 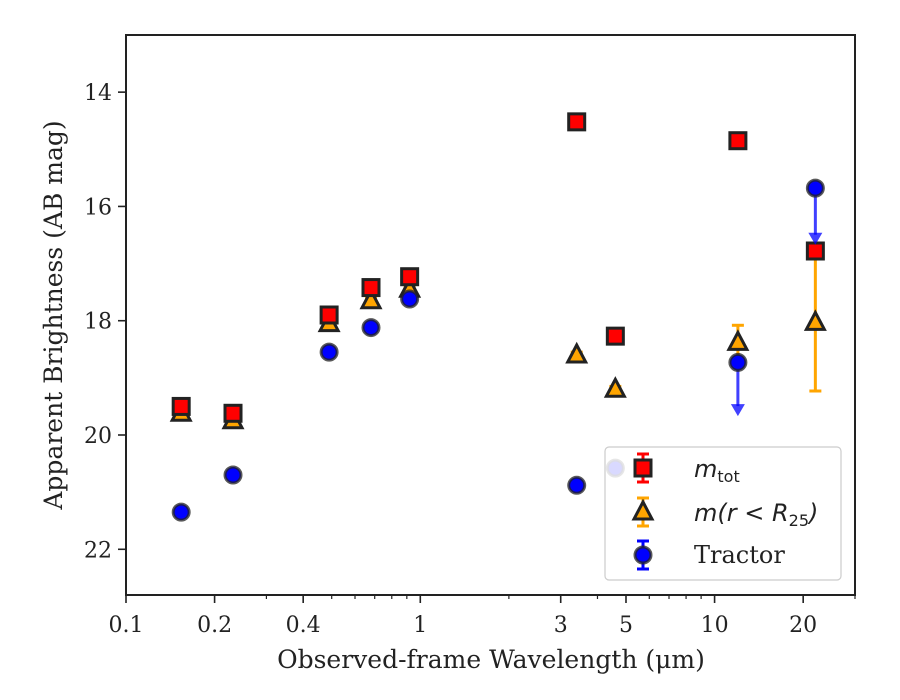 I want to click on x-tick-label: 0.4, so click(x=303, y=625).